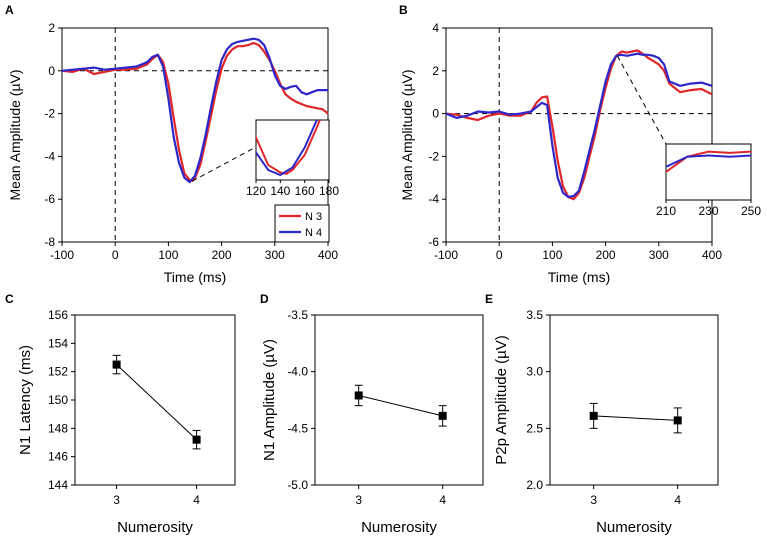 This screenshot has height=545, width=767. I want to click on y-tick-label: 2.5, so click(534, 428).